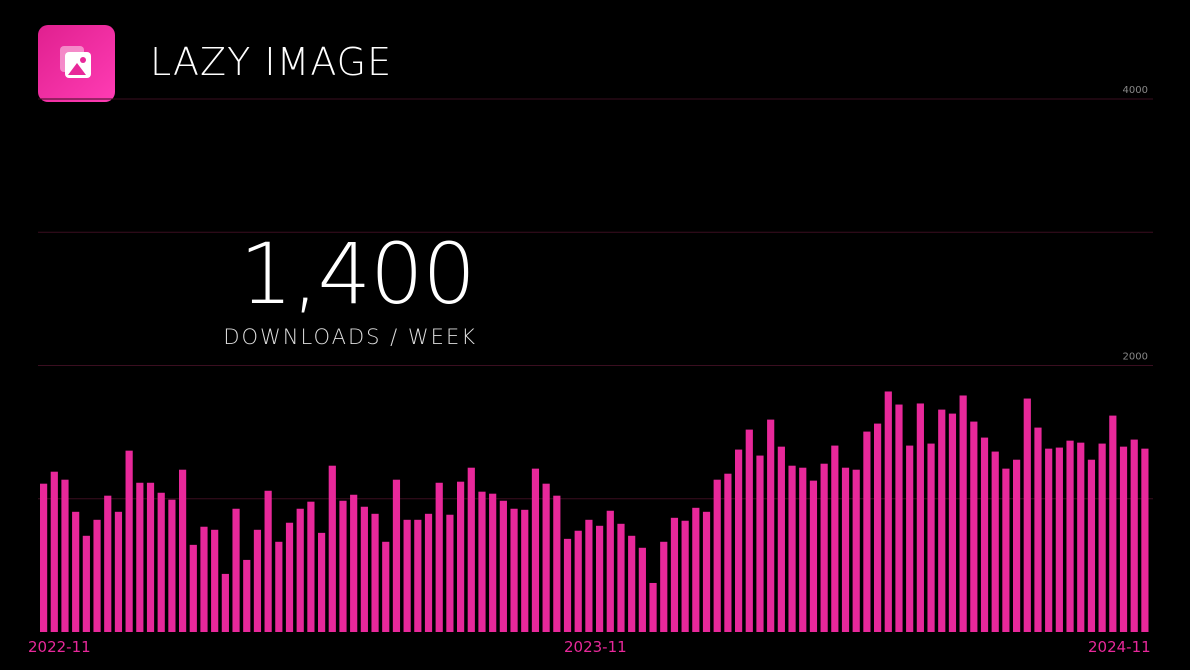 The height and width of the screenshot is (670, 1190). Describe the element at coordinates (77, 69) in the screenshot. I see `image-icon-mountain` at that location.